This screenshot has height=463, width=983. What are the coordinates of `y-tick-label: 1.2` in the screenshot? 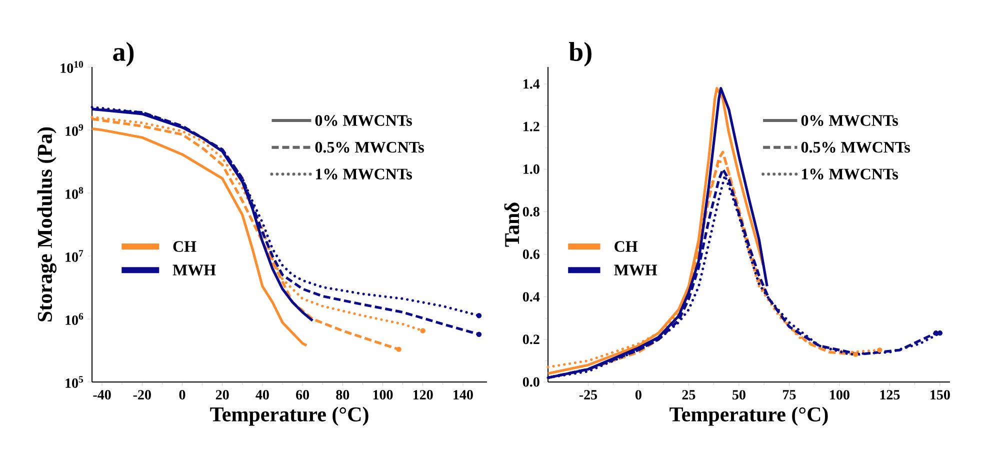 It's located at (532, 127).